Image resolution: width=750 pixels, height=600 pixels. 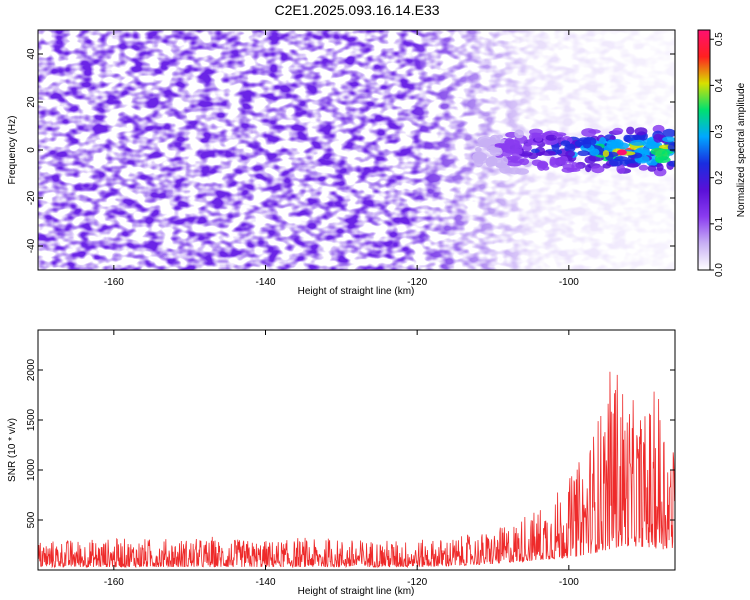 I want to click on snr-y-tick-label: 1500, so click(x=31, y=419).